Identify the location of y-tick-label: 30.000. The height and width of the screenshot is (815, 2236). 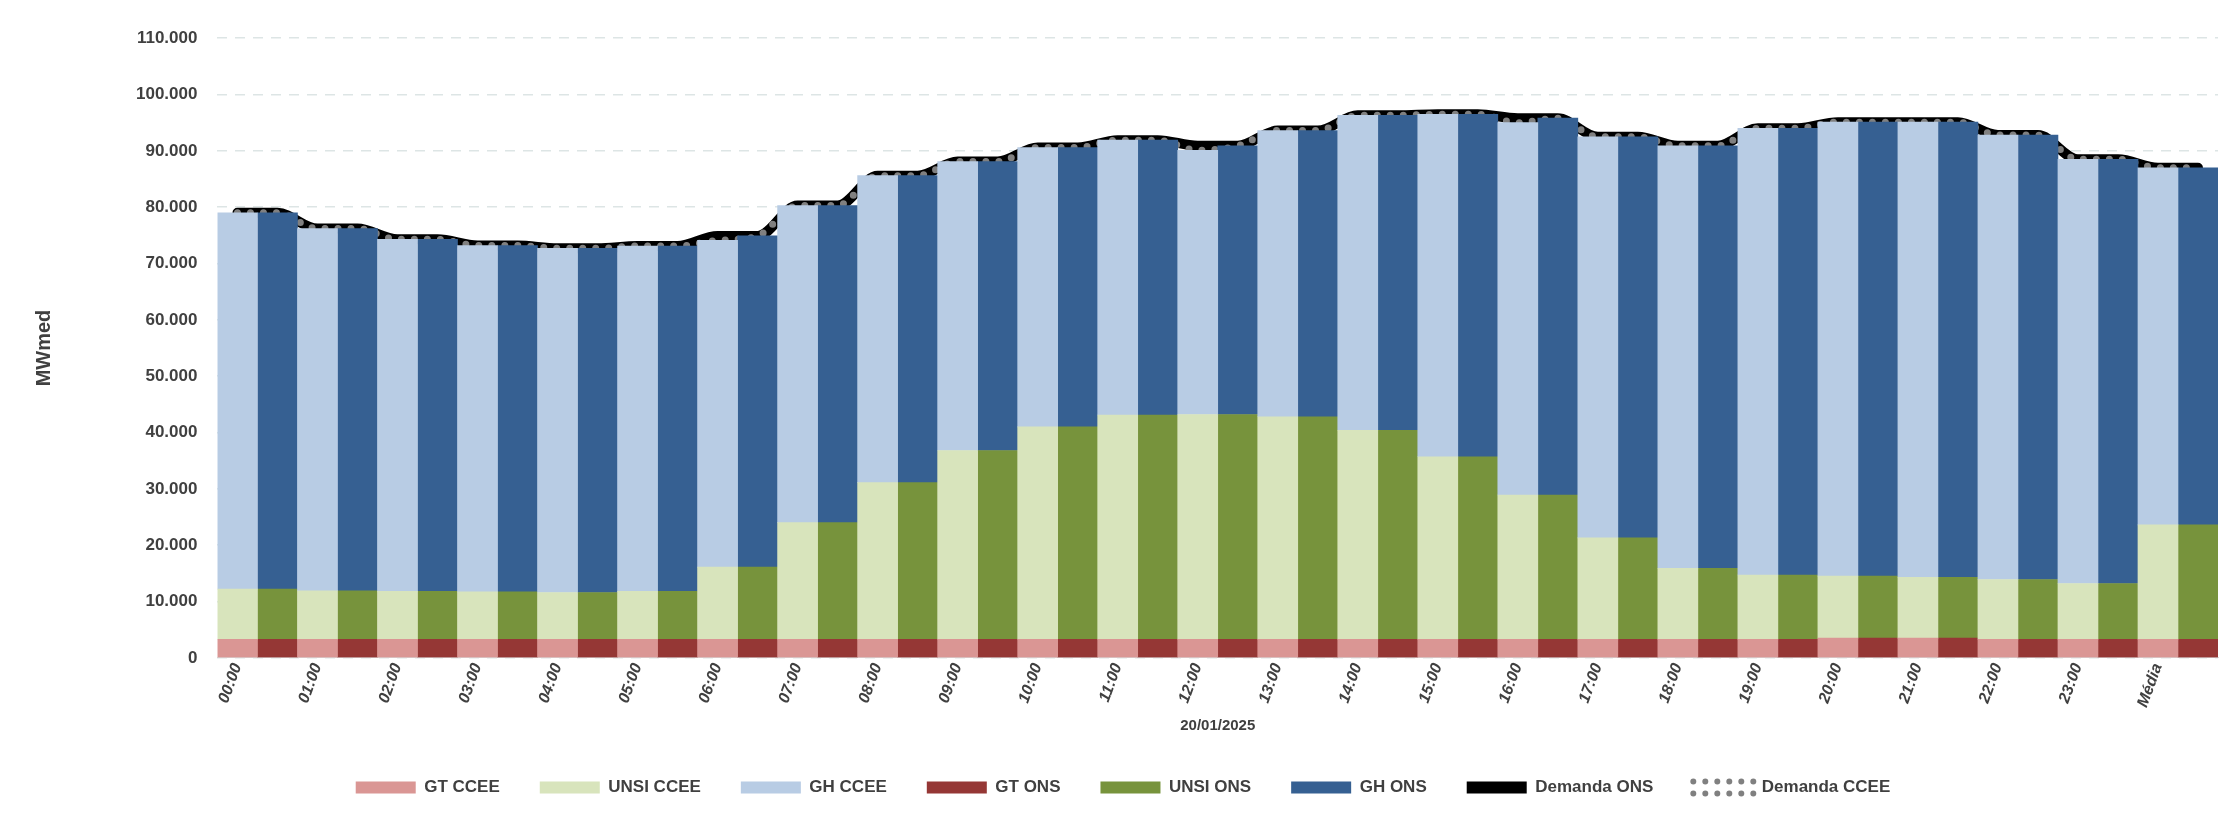
(171, 488).